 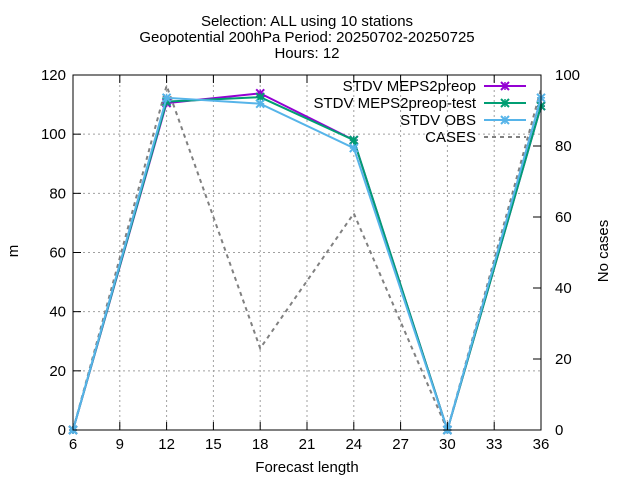 What do you see at coordinates (213, 444) in the screenshot?
I see `x-tick-label: 15` at bounding box center [213, 444].